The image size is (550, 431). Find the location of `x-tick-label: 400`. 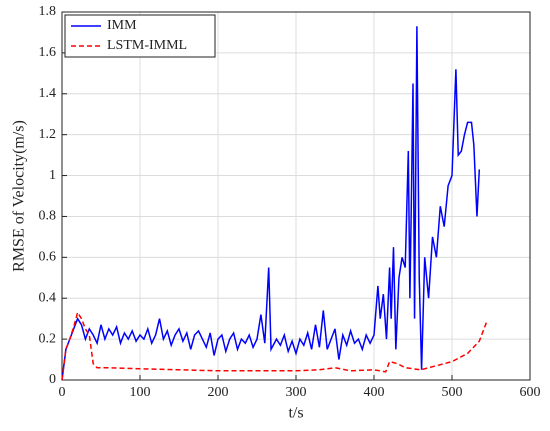

x-tick-label: 400 is located at coordinates (374, 392).